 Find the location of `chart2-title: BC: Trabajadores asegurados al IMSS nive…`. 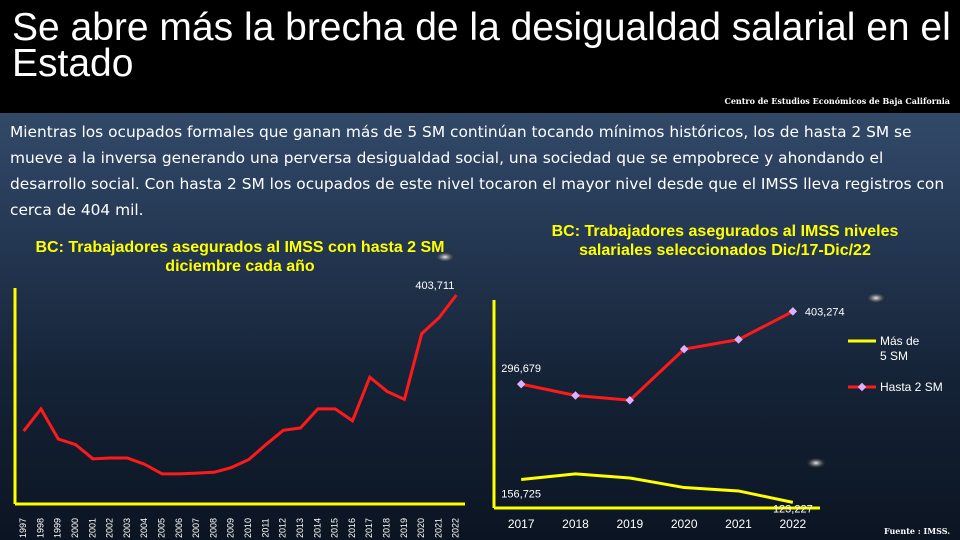

chart2-title: BC: Trabajadores asegurados al IMSS nive… is located at coordinates (725, 241).